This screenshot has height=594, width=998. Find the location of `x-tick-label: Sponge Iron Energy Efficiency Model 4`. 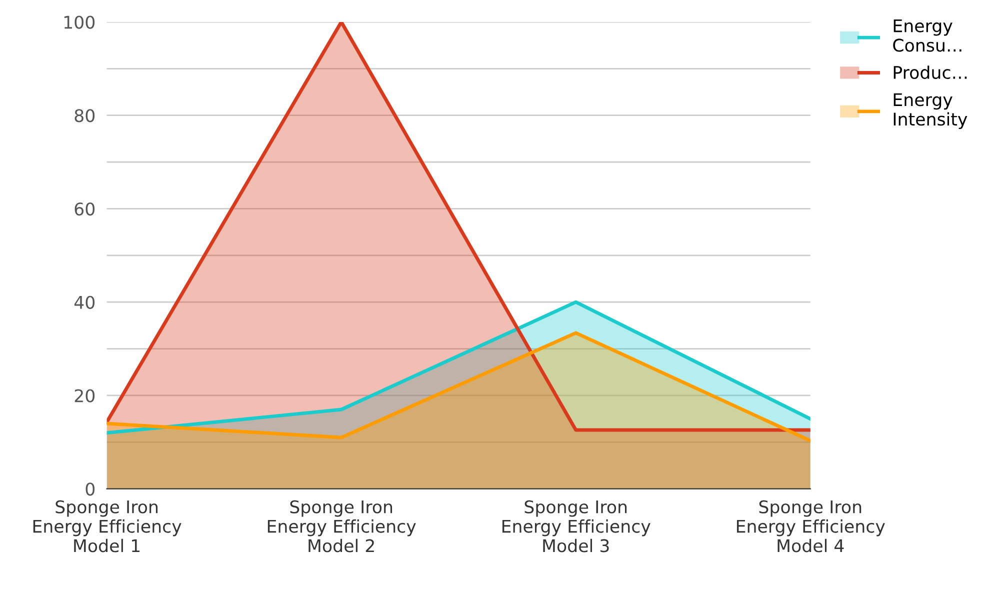

x-tick-label: Sponge Iron Energy Efficiency Model 4 is located at coordinates (810, 526).